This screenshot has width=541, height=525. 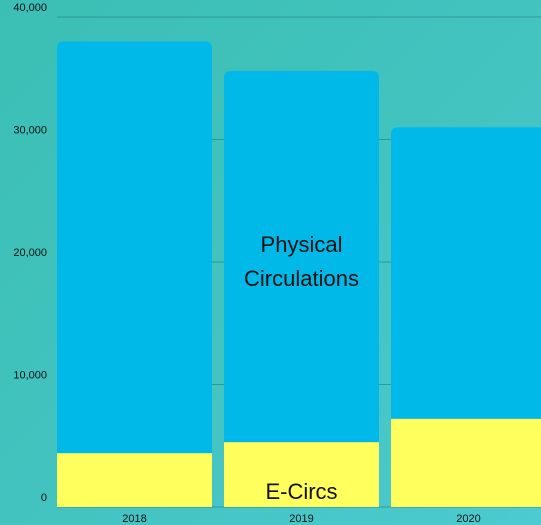 I want to click on x-tick-label: 2020, so click(x=468, y=519).